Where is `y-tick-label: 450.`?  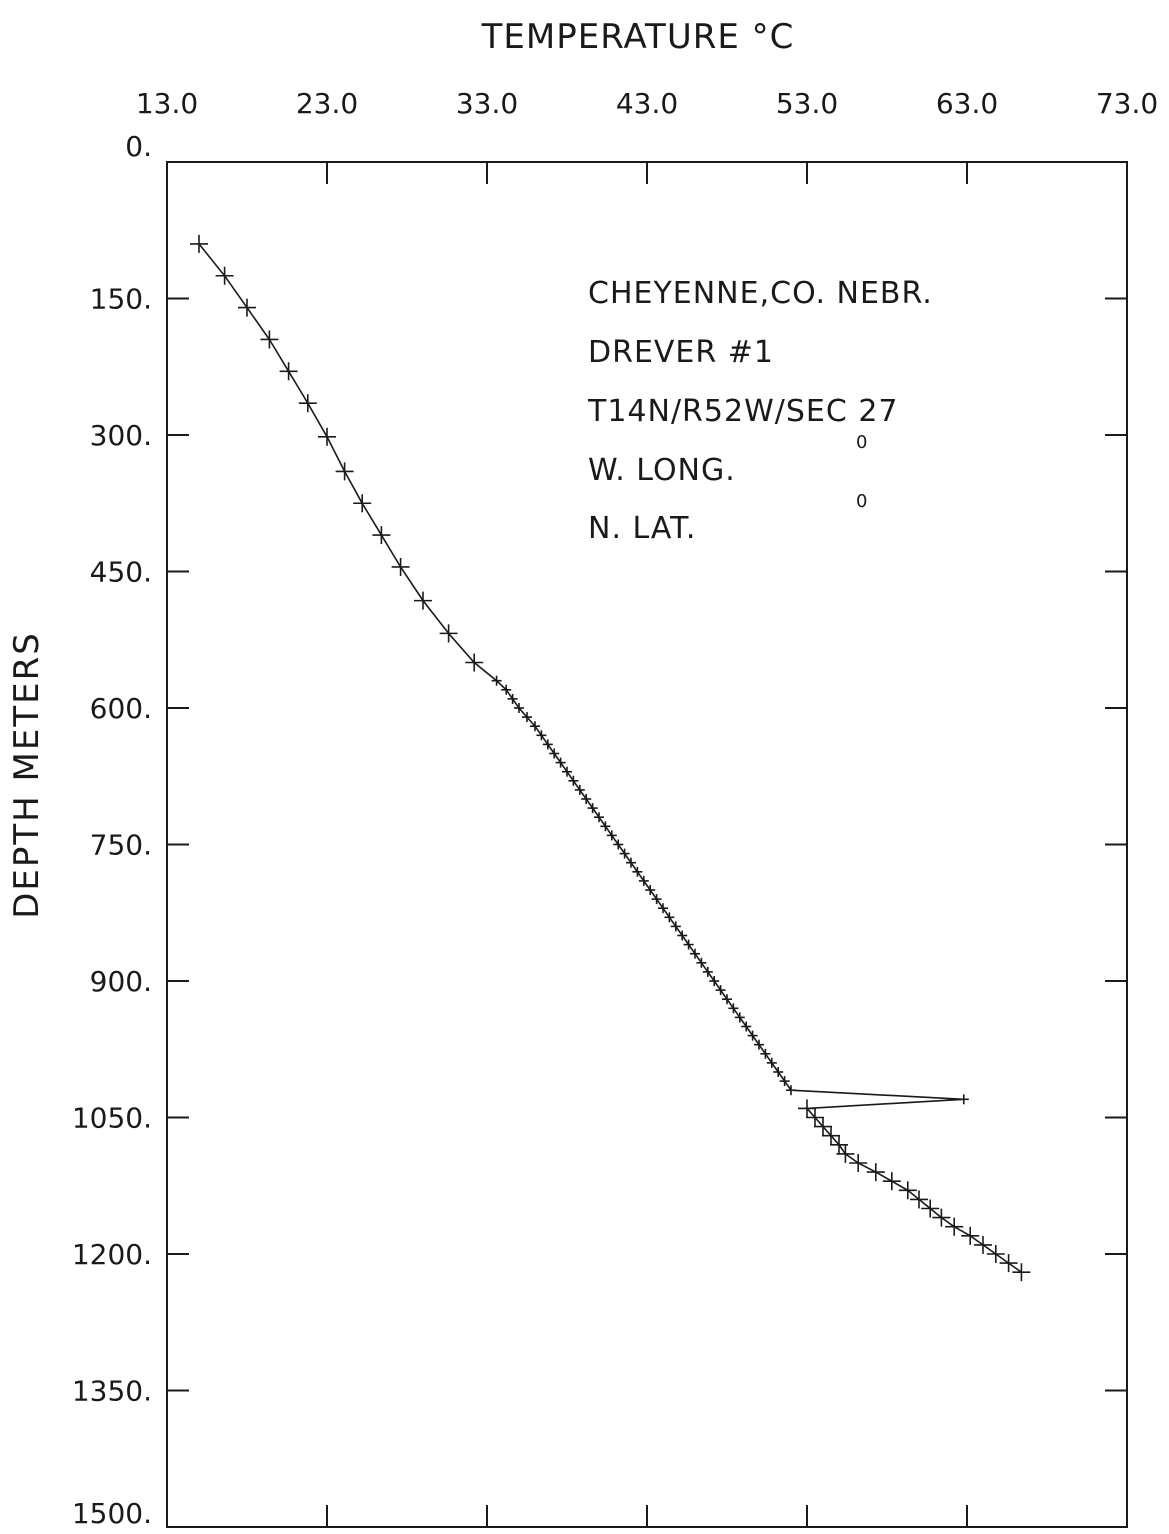 y-tick-label: 450. is located at coordinates (121, 572).